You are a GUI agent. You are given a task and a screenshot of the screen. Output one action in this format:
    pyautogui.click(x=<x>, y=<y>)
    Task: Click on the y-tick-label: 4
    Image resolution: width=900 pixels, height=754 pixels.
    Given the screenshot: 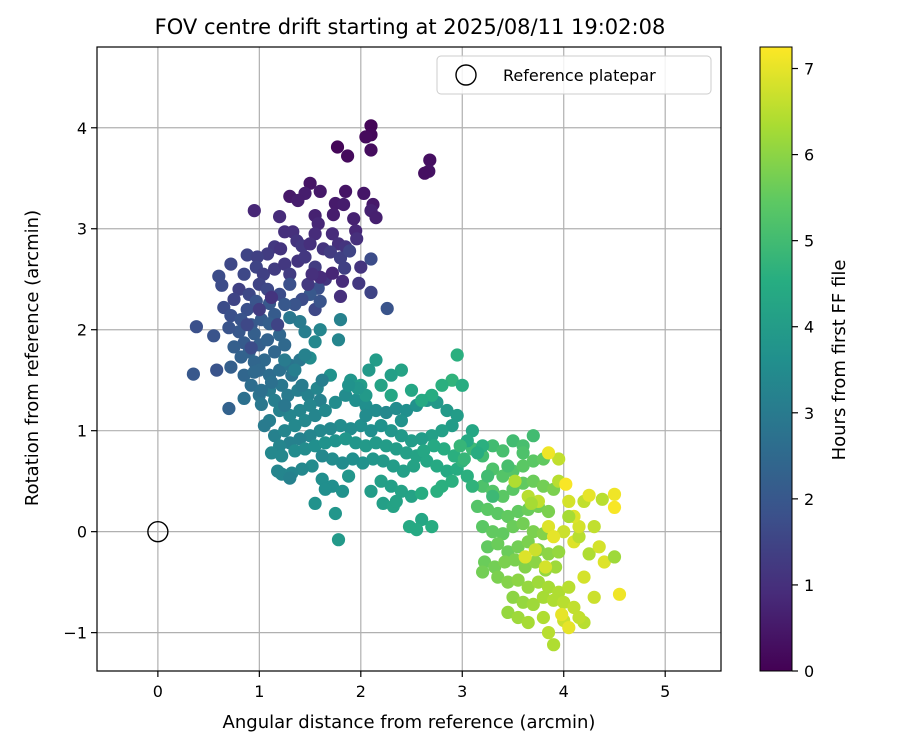 What is the action you would take?
    pyautogui.click(x=82, y=128)
    